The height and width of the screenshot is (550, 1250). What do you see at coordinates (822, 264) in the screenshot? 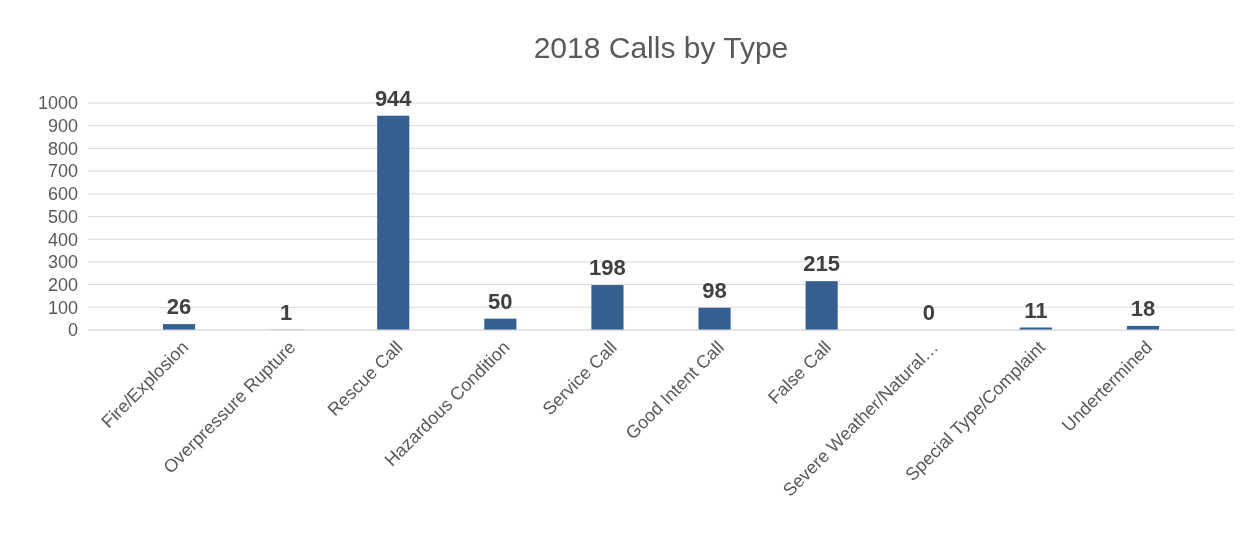
I see `data-label: 215` at bounding box center [822, 264].